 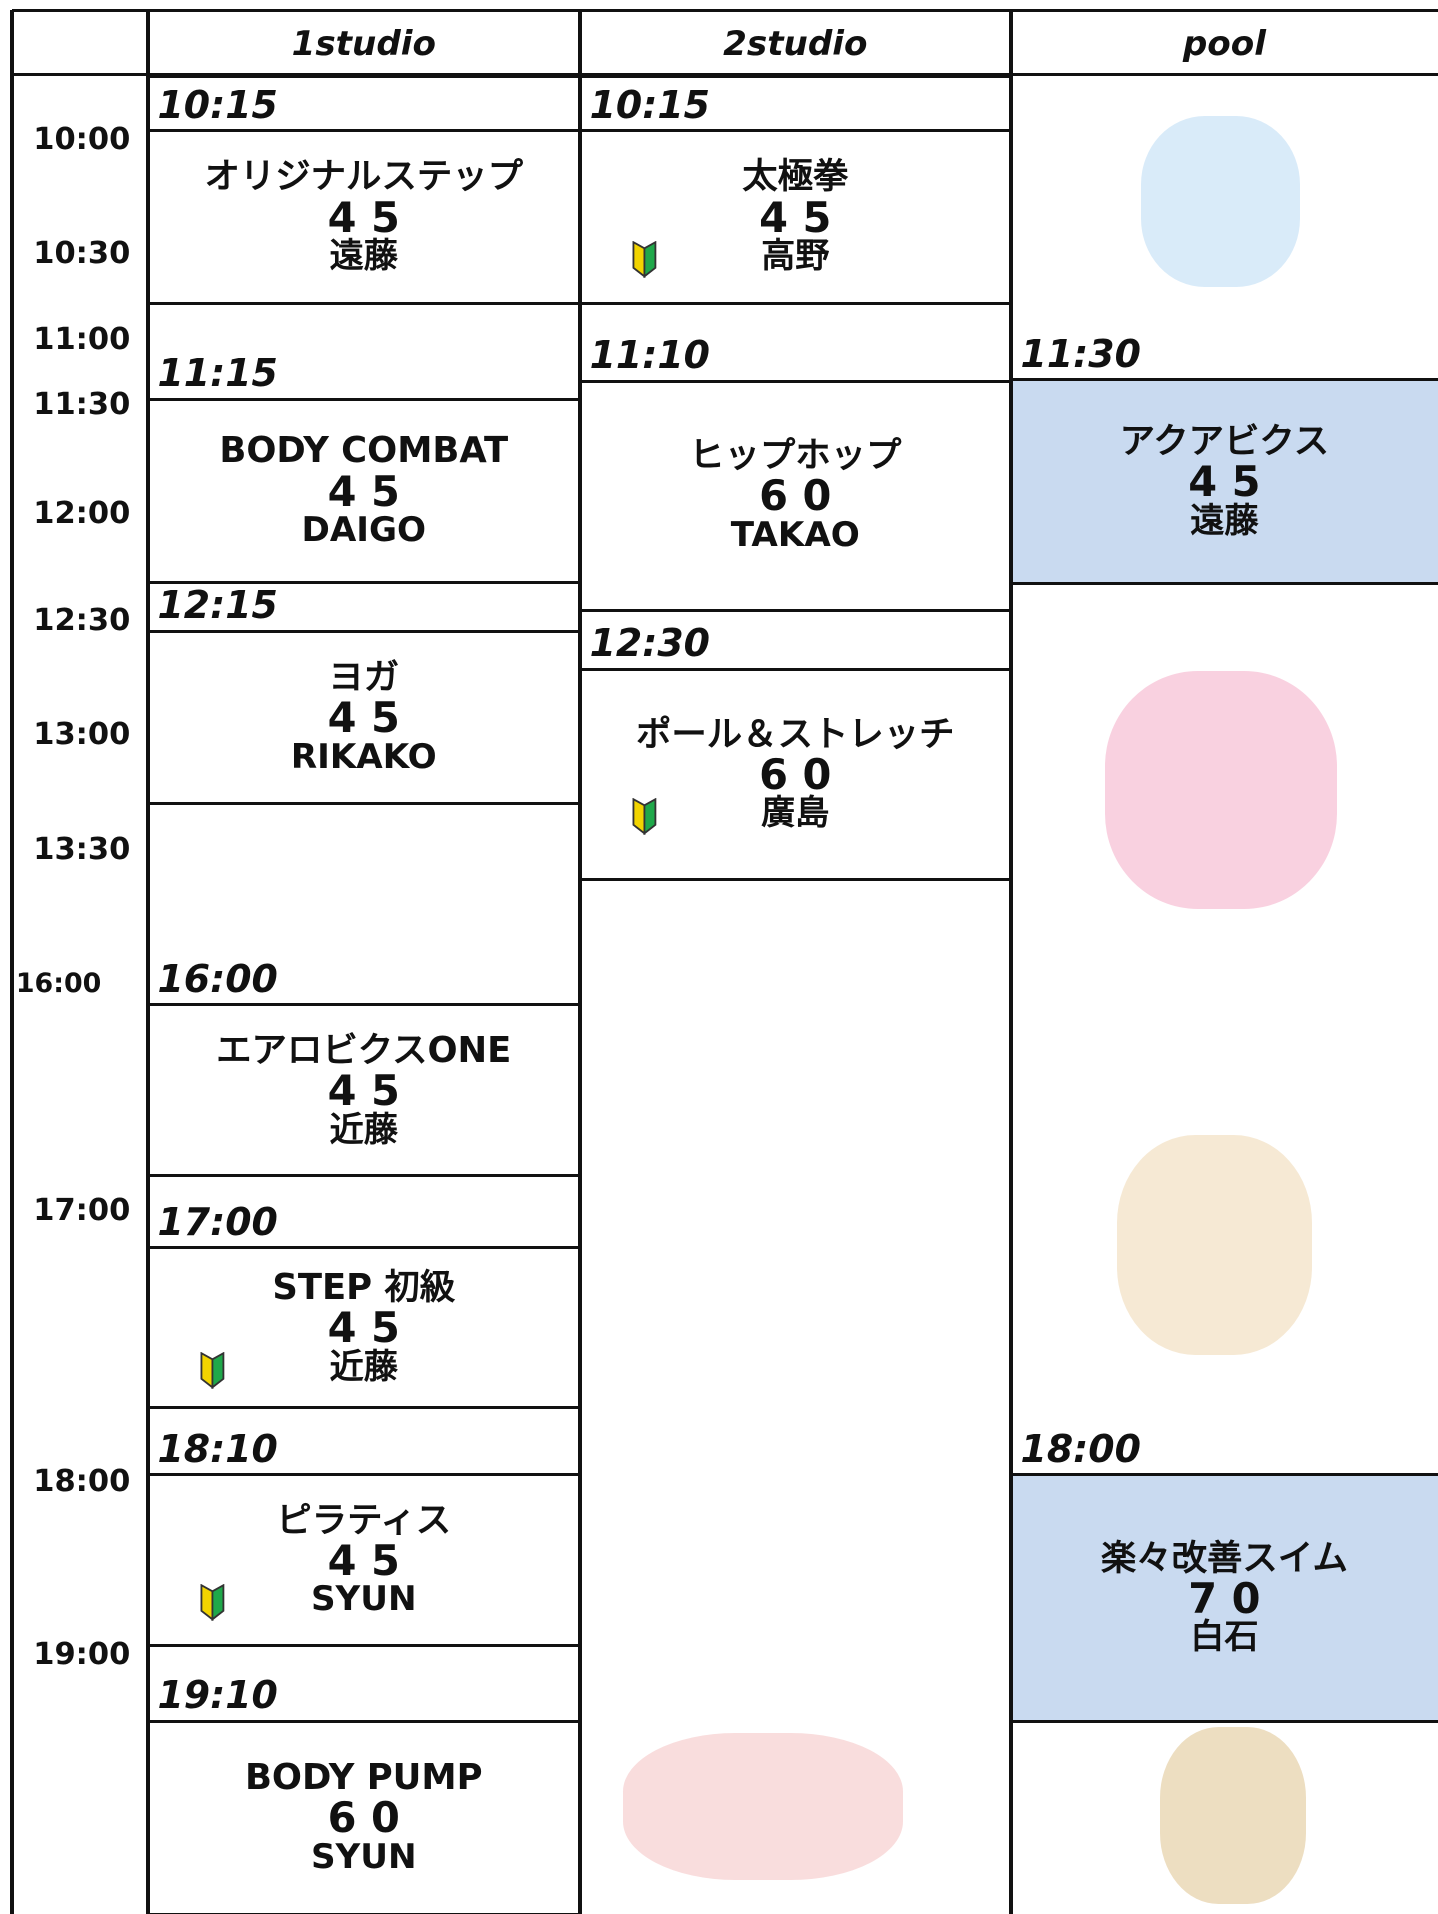 What do you see at coordinates (1080, 1448) in the screenshot?
I see `start-time: 18:00` at bounding box center [1080, 1448].